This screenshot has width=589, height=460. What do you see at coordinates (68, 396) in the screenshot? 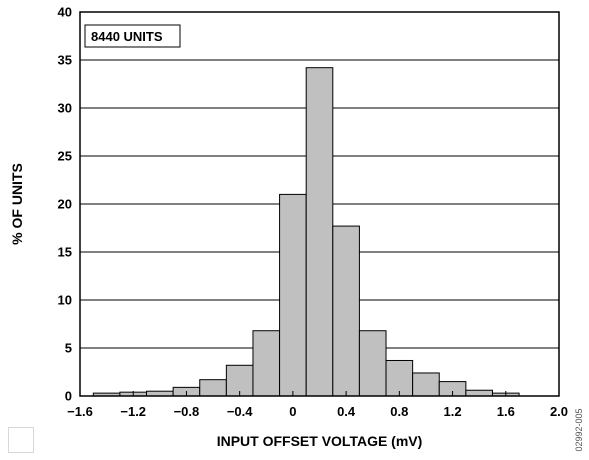
I see `y-tick-label: 0` at bounding box center [68, 396].